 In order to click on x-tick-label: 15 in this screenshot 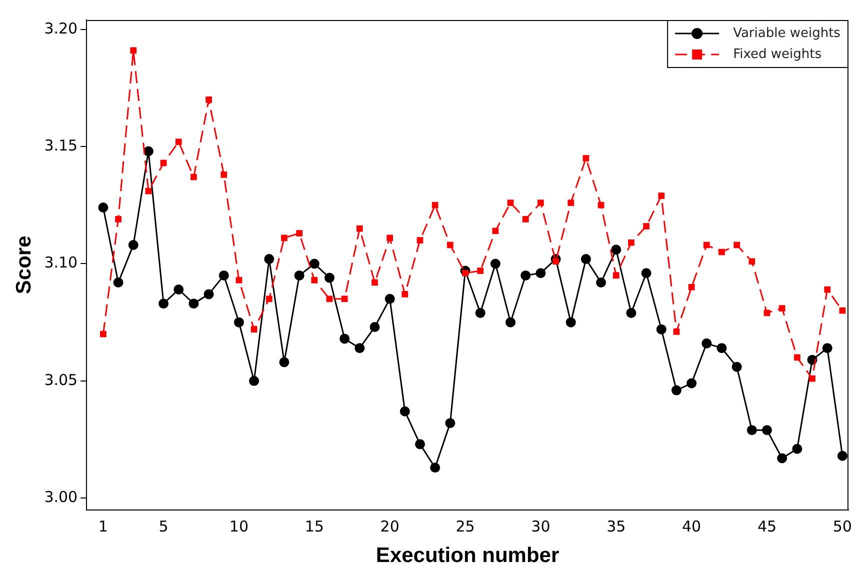, I will do `click(314, 527)`.